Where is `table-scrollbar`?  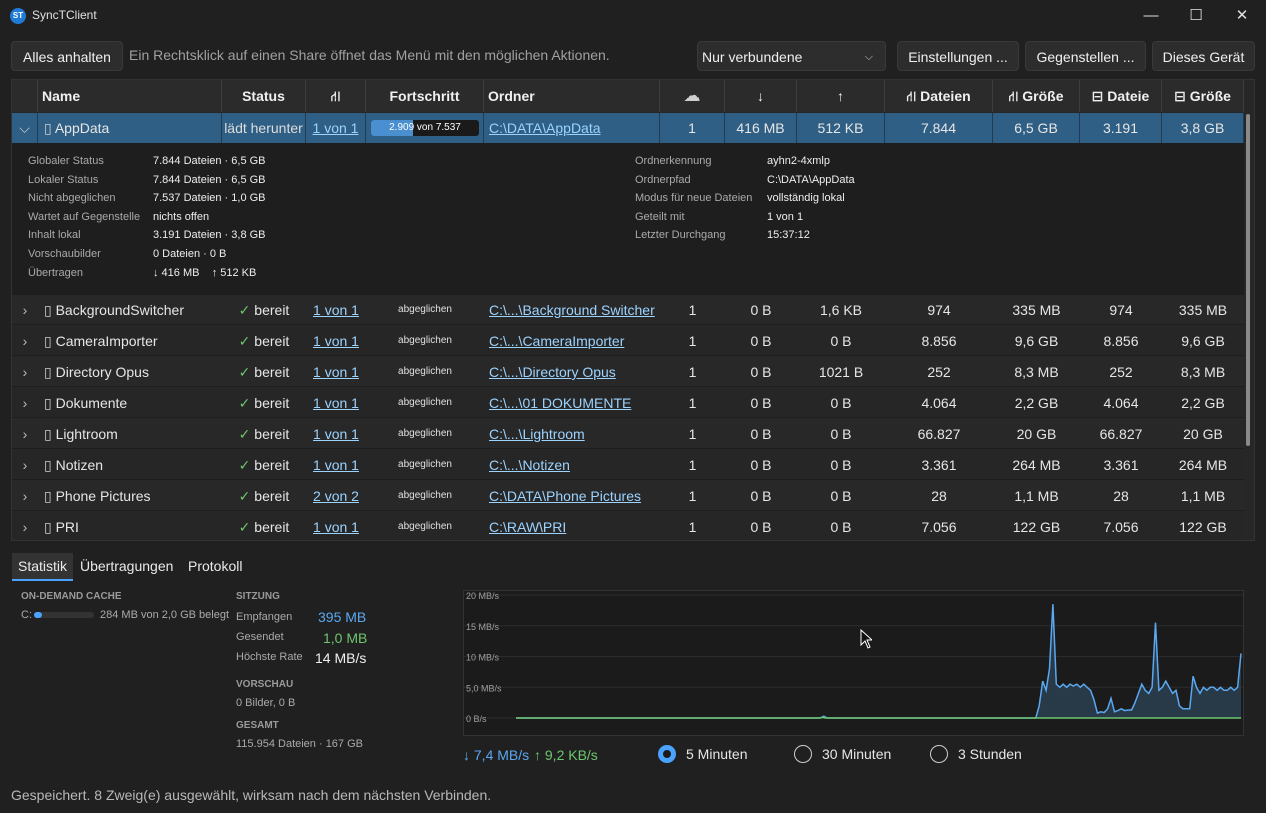 table-scrollbar is located at coordinates (1248, 280).